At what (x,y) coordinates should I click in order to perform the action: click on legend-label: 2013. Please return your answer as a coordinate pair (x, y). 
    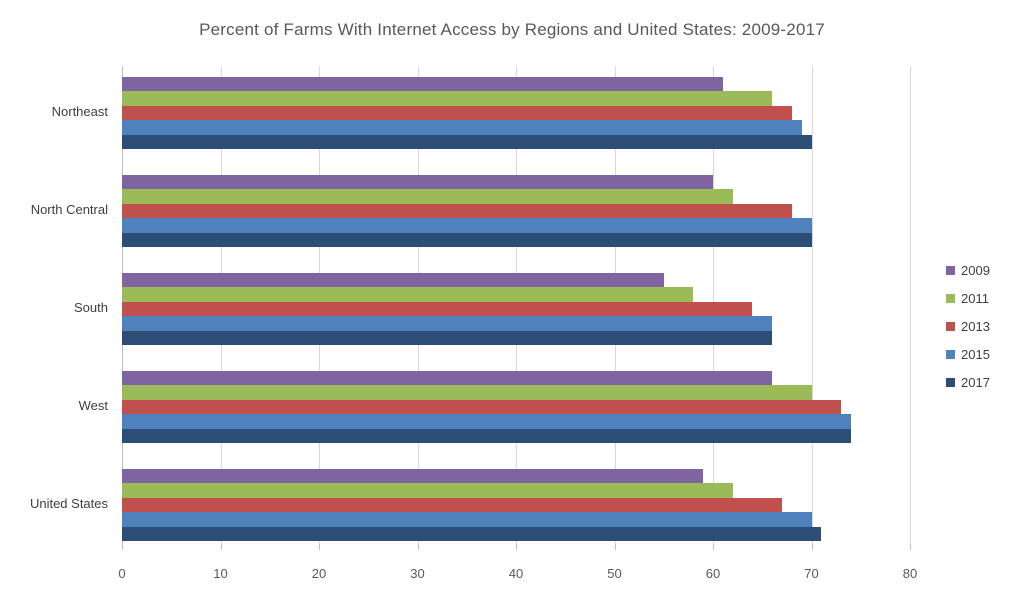
    Looking at the image, I should click on (975, 326).